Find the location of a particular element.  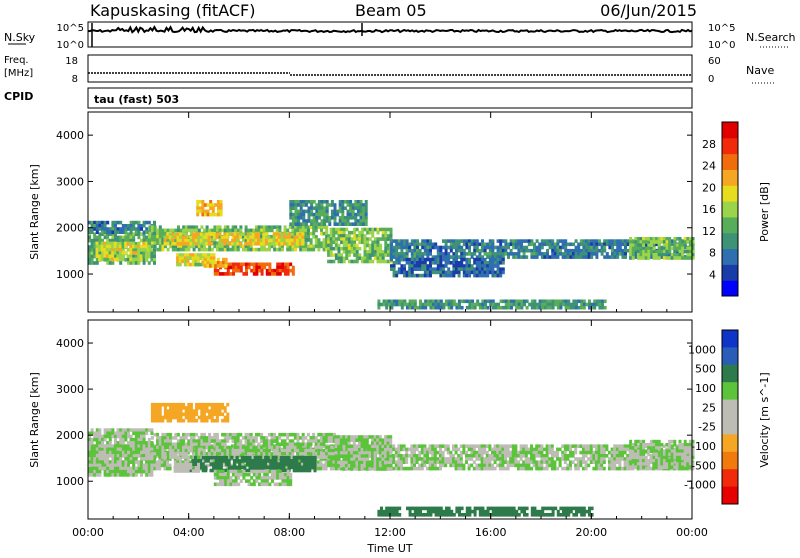

freq-panel-frame is located at coordinates (390, 68).